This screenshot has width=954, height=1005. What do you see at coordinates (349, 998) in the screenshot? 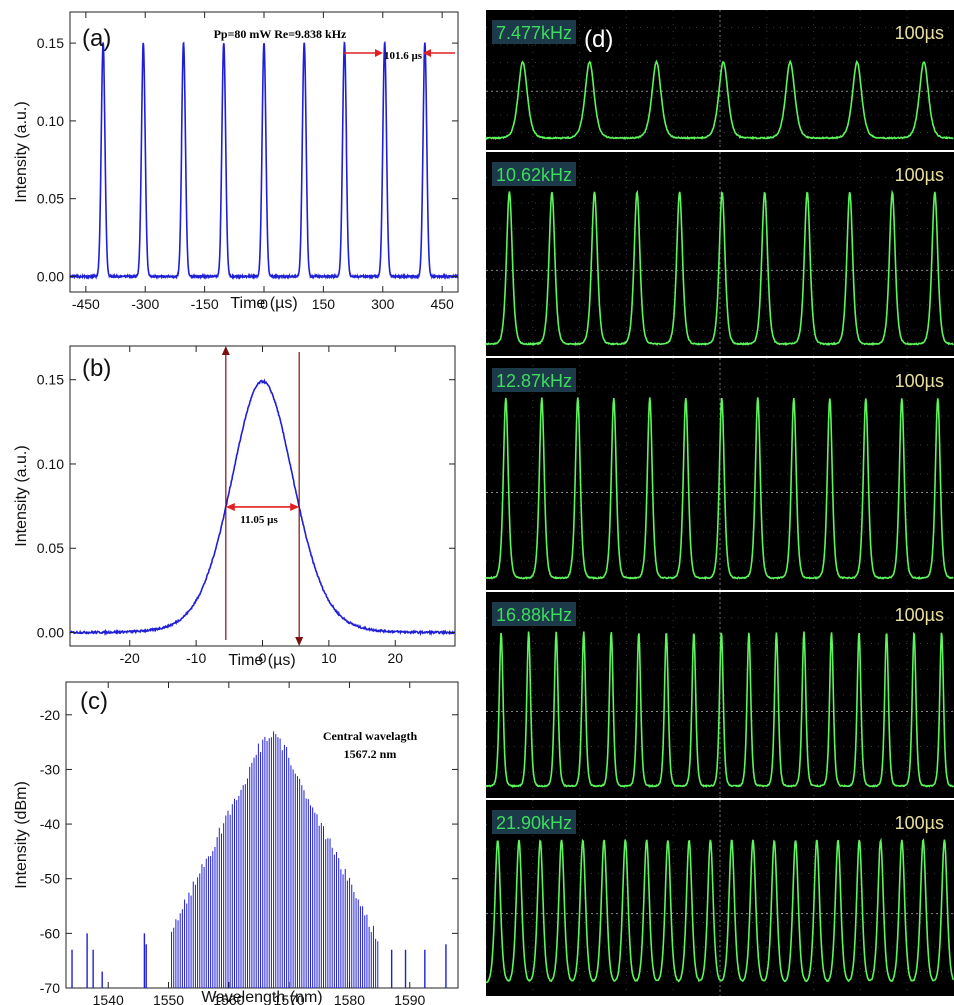
I see `x-tick-label: 1580` at bounding box center [349, 998].